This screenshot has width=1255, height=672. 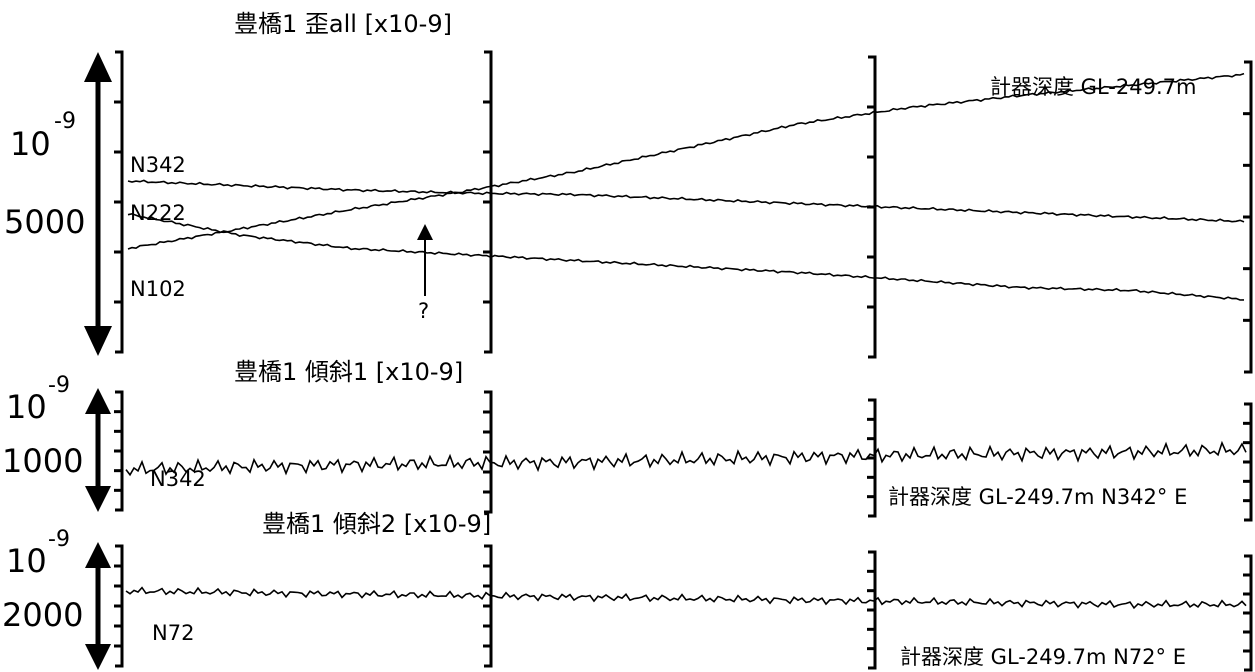 What do you see at coordinates (686, 256) in the screenshot?
I see `series-line-n222` at bounding box center [686, 256].